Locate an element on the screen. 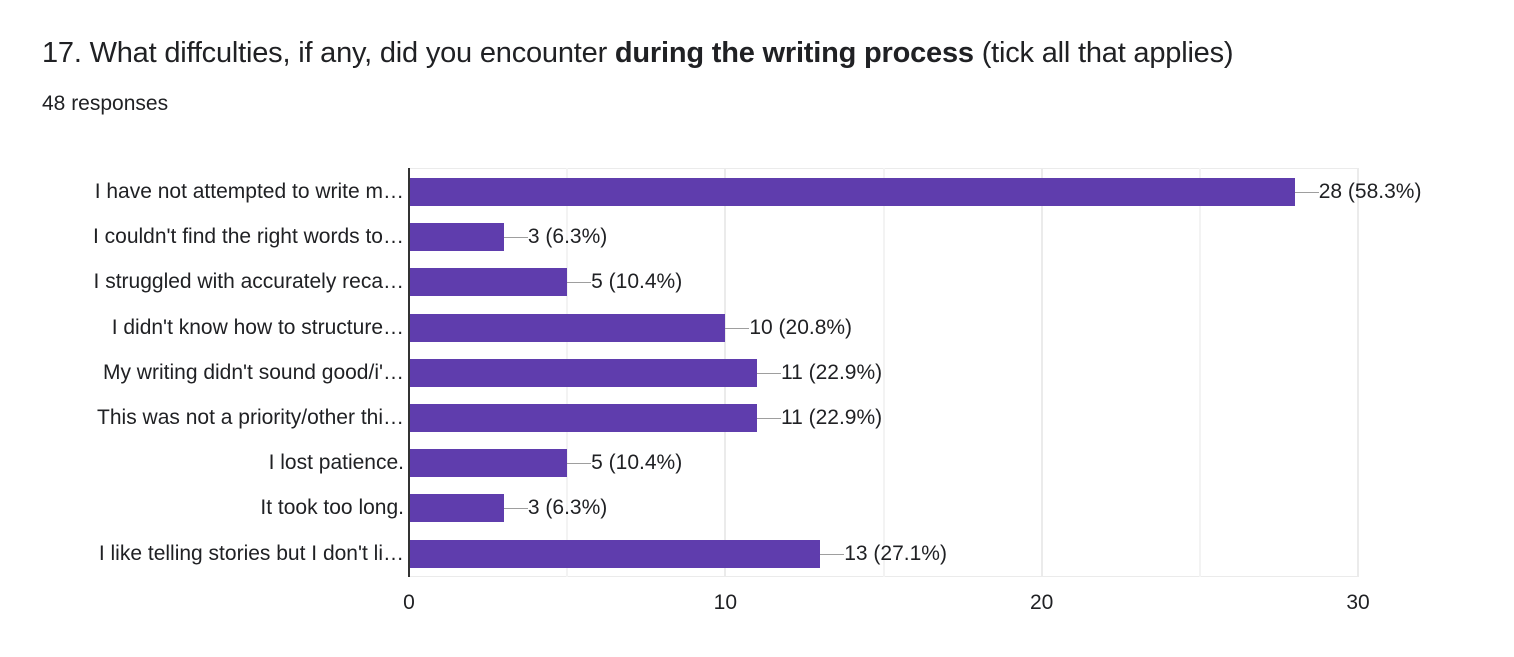  value-label: 13 (27.1%) is located at coordinates (895, 553).